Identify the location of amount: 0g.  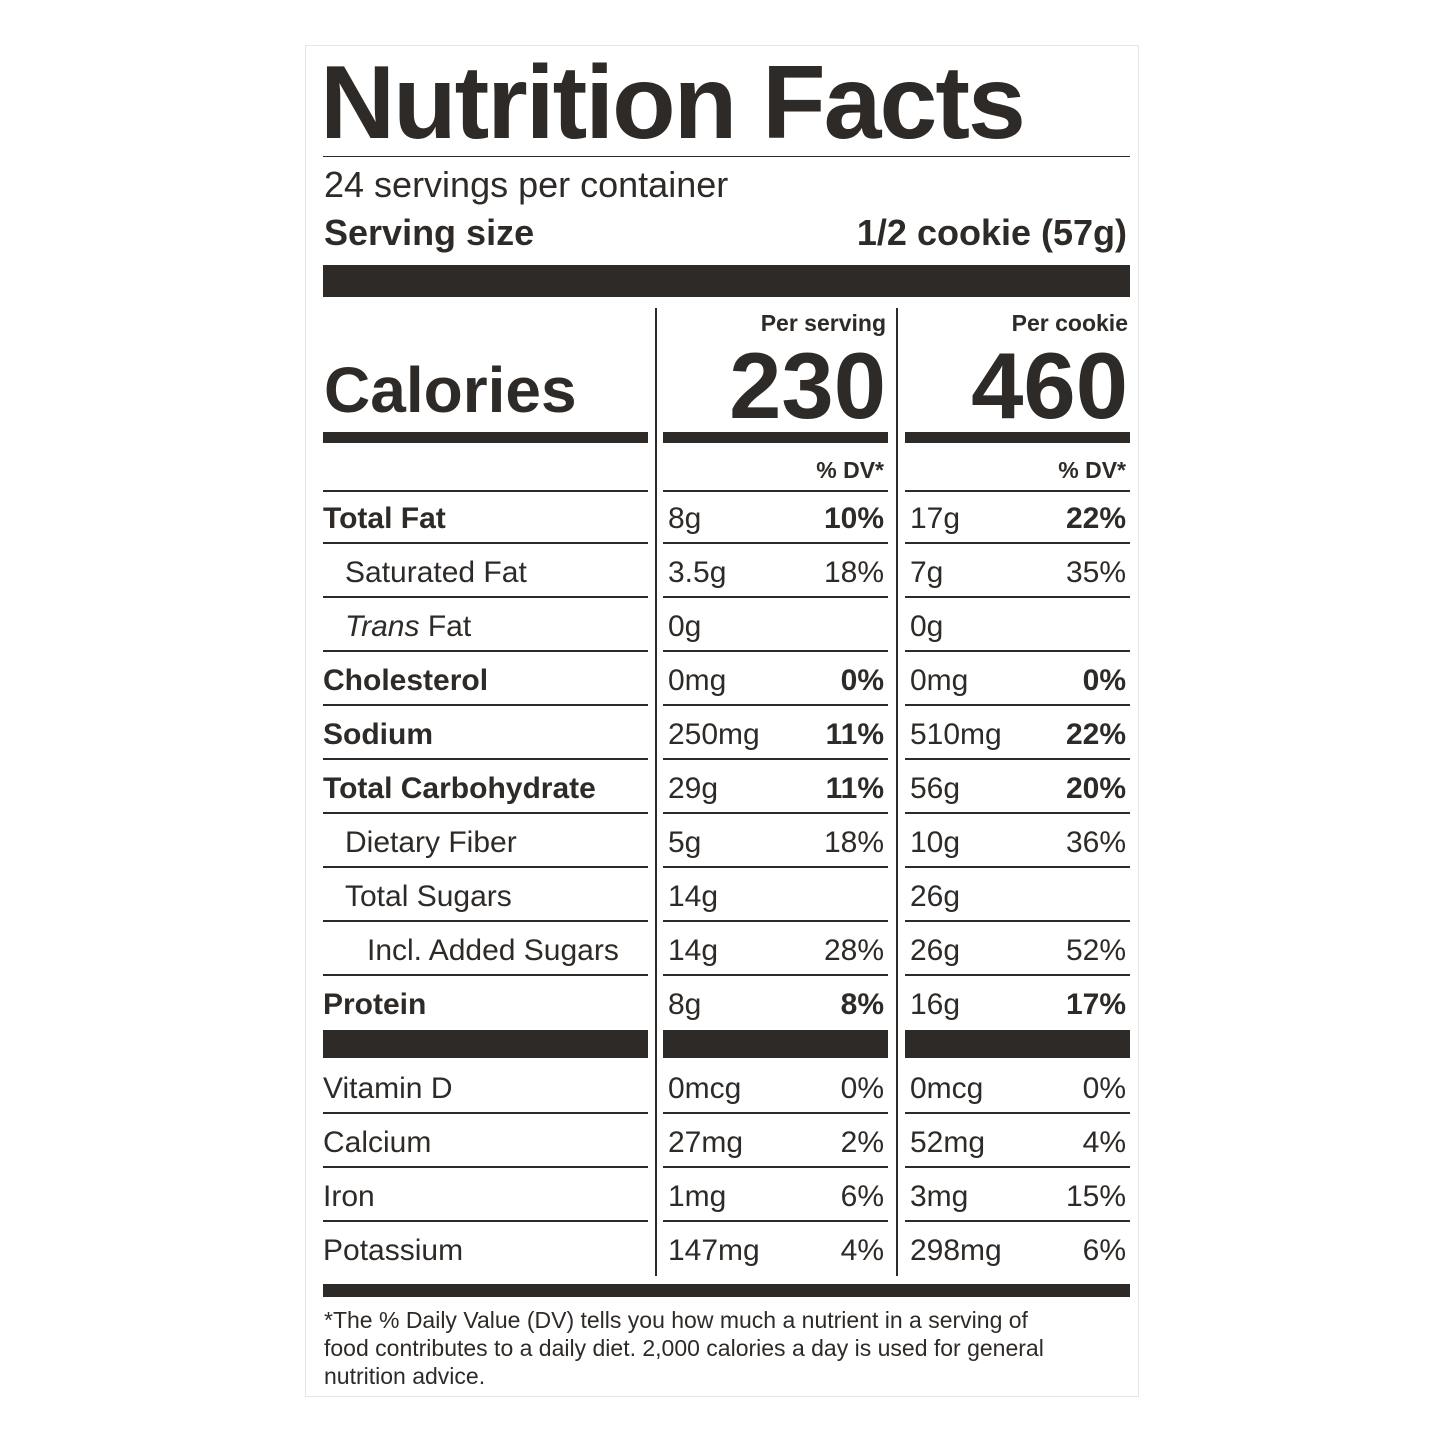
(927, 626).